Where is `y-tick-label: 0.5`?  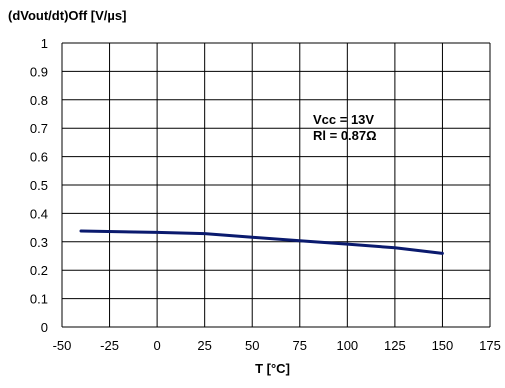
y-tick-label: 0.5 is located at coordinates (39, 185).